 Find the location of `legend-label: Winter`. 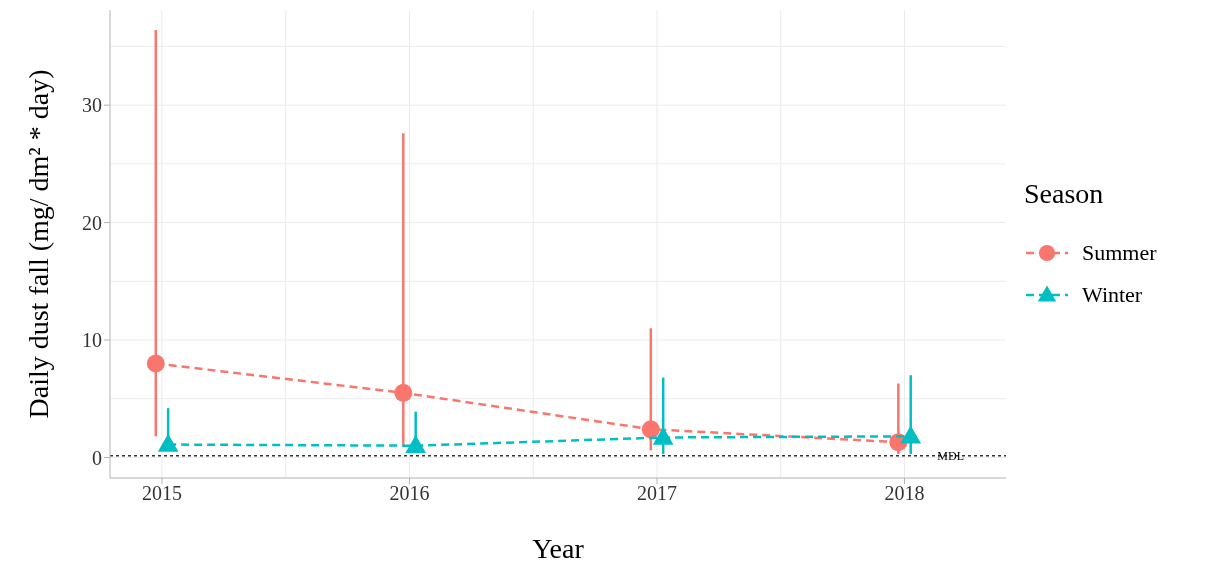

legend-label: Winter is located at coordinates (1112, 295).